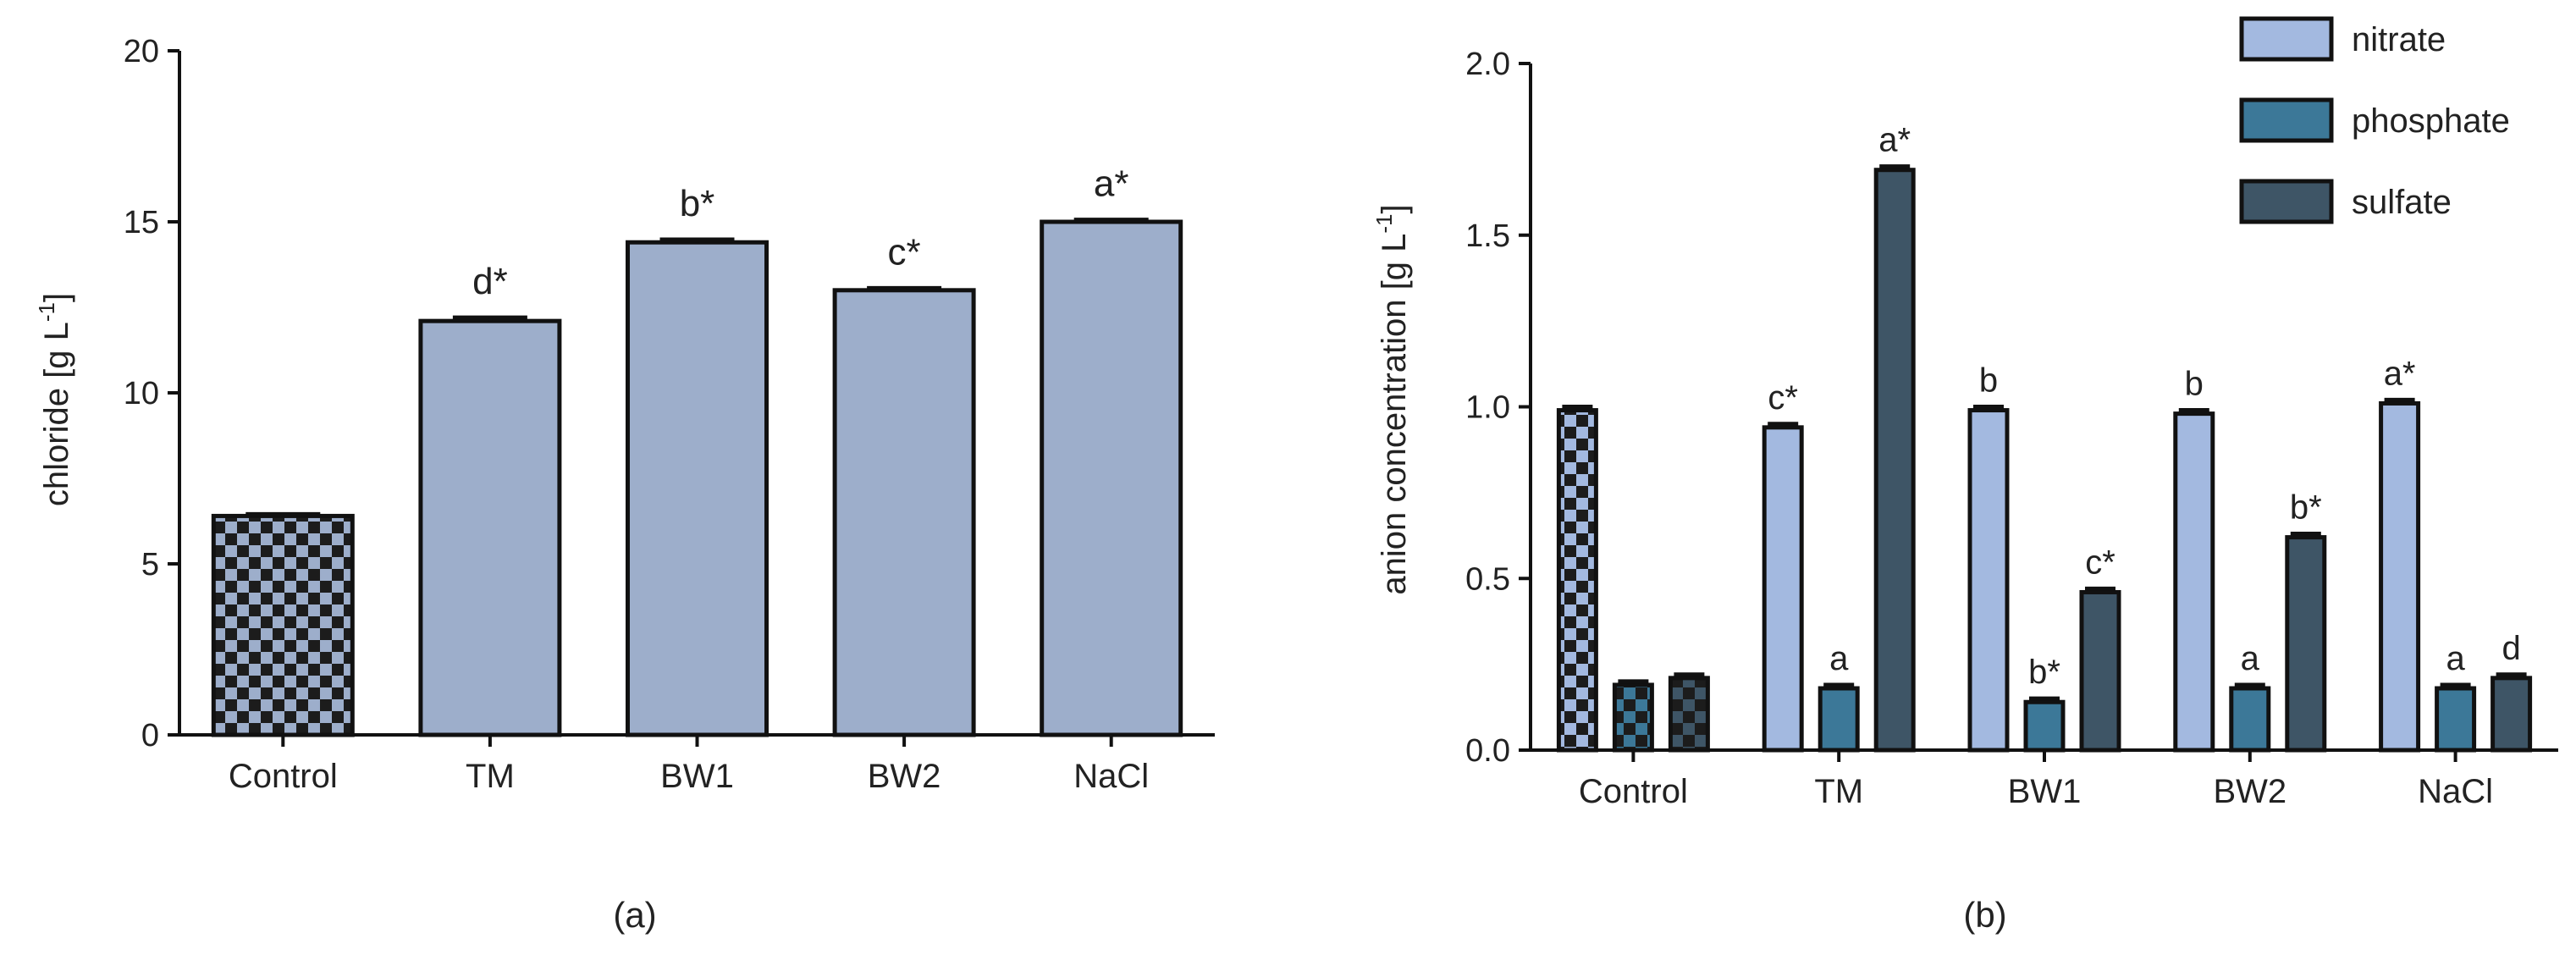  Describe the element at coordinates (2250, 791) in the screenshot. I see `chart-b-category-label: BW2` at that location.